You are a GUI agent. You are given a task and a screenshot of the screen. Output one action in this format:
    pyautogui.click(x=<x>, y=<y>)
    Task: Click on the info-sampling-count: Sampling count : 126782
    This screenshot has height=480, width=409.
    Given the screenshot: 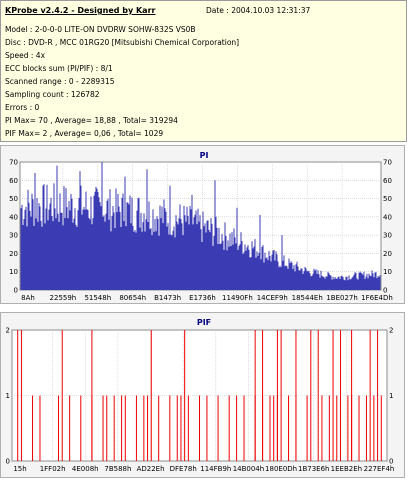 What is the action you would take?
    pyautogui.click(x=52, y=94)
    